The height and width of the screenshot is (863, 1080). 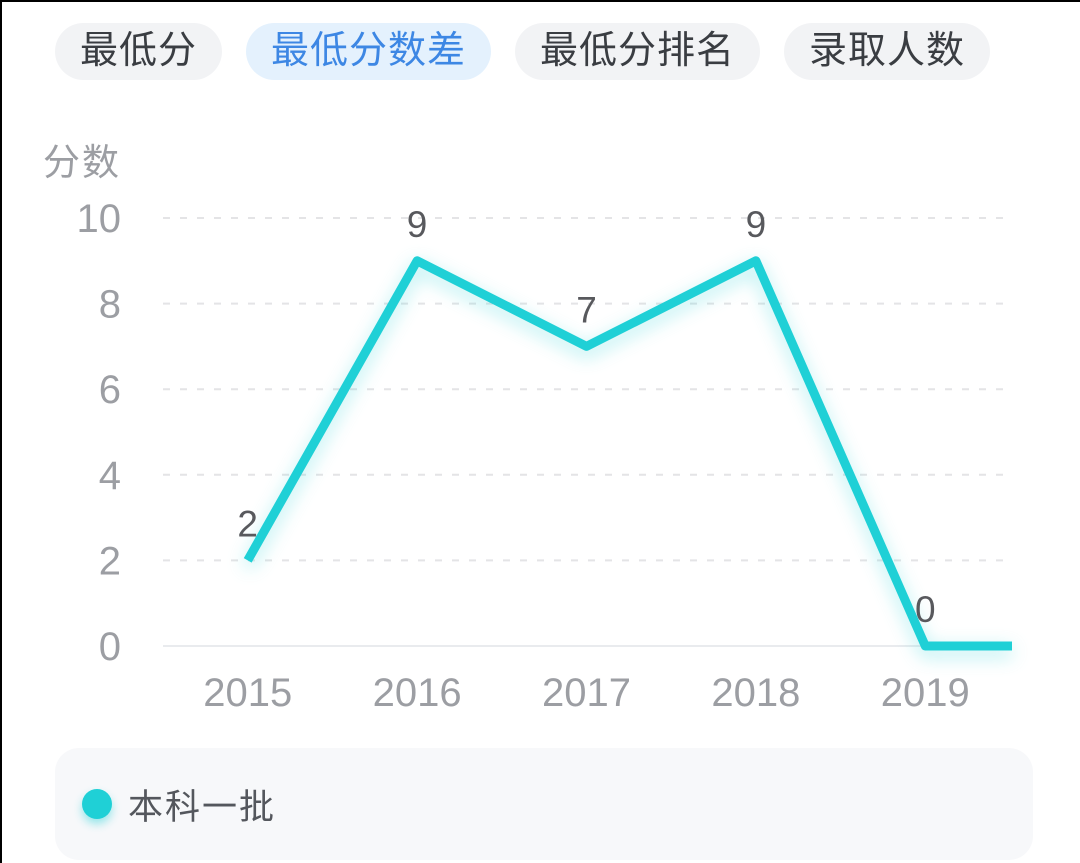 What do you see at coordinates (586, 309) in the screenshot?
I see `data-point-label: 7` at bounding box center [586, 309].